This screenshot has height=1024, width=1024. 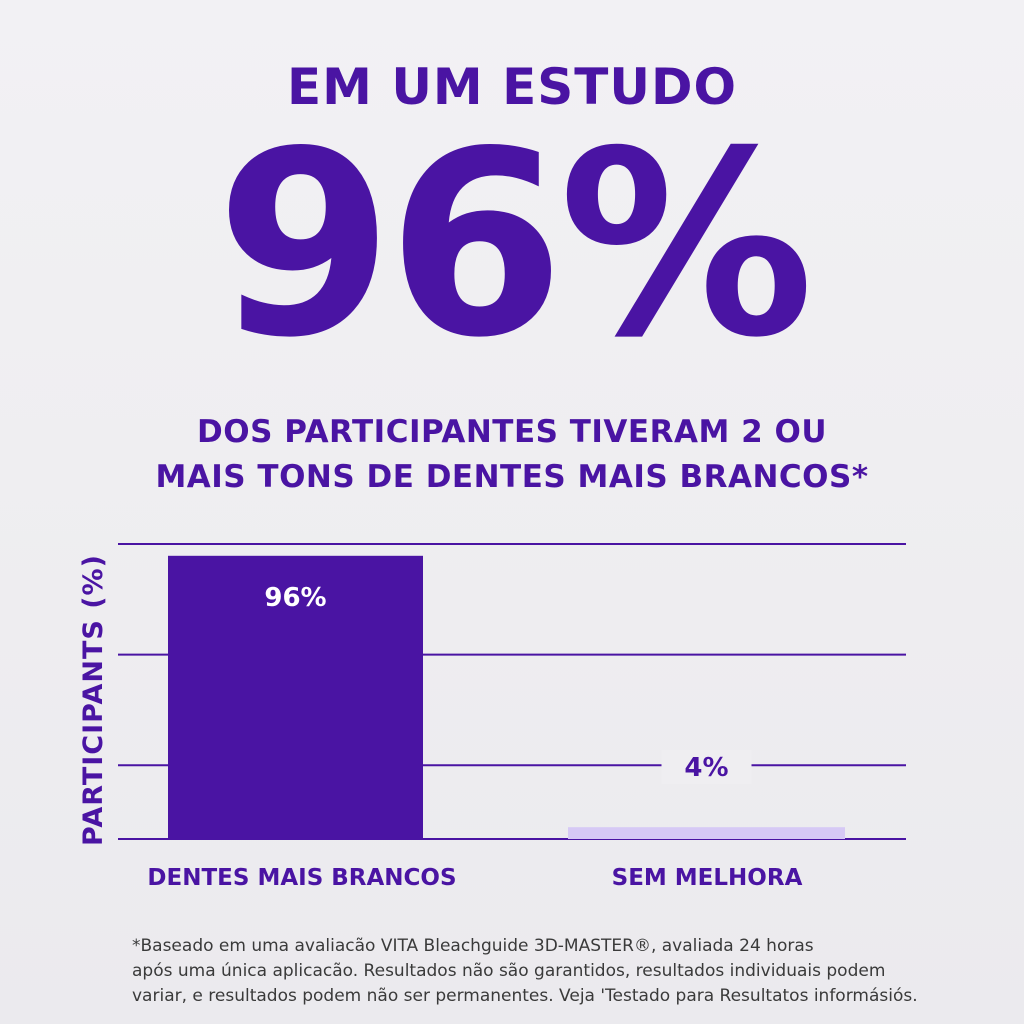 What do you see at coordinates (301, 878) in the screenshot?
I see `category-label: DENTES MAIS BRANCOS` at bounding box center [301, 878].